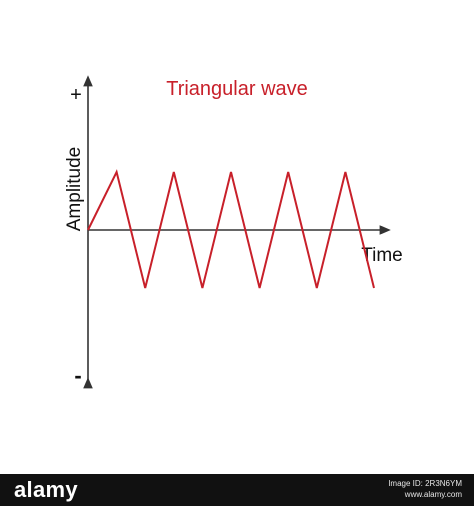 Image resolution: width=474 pixels, height=506 pixels. Describe the element at coordinates (433, 494) in the screenshot. I see `website-text: www.alamy.com` at that location.